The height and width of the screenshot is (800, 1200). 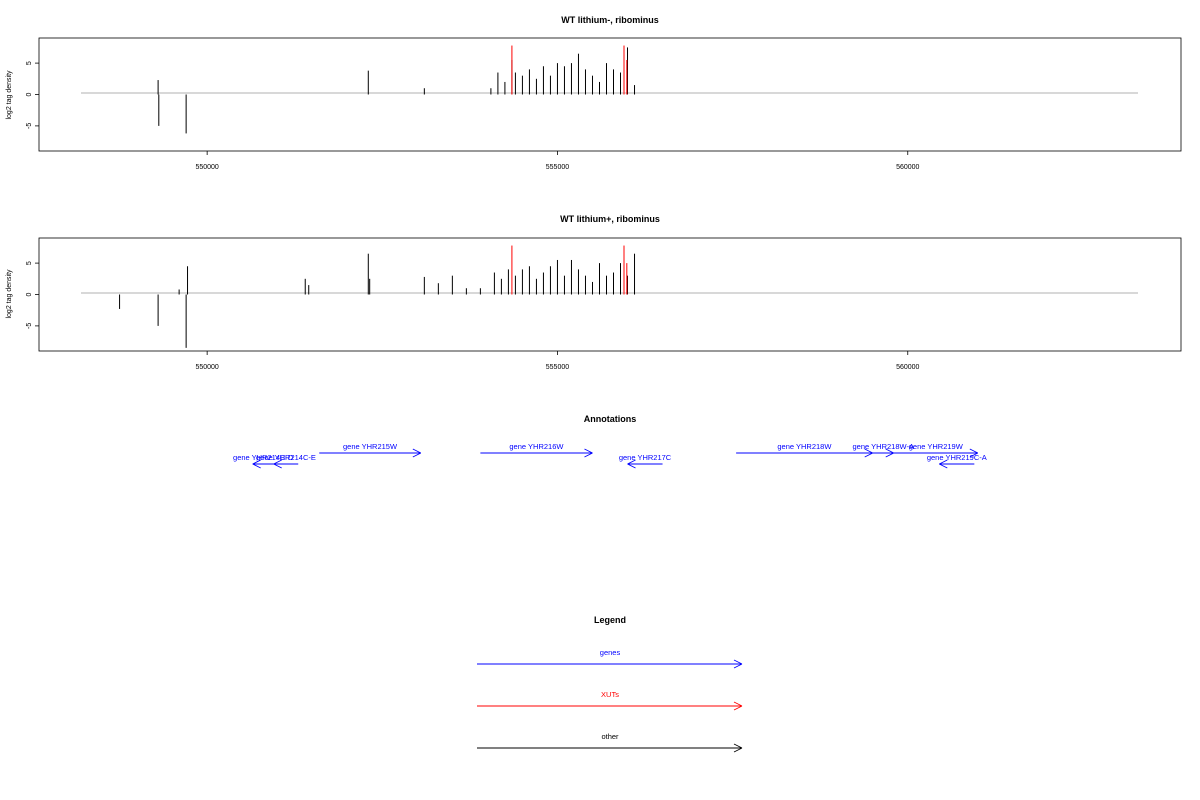 I want to click on panel-1-frame, so click(x=610, y=94).